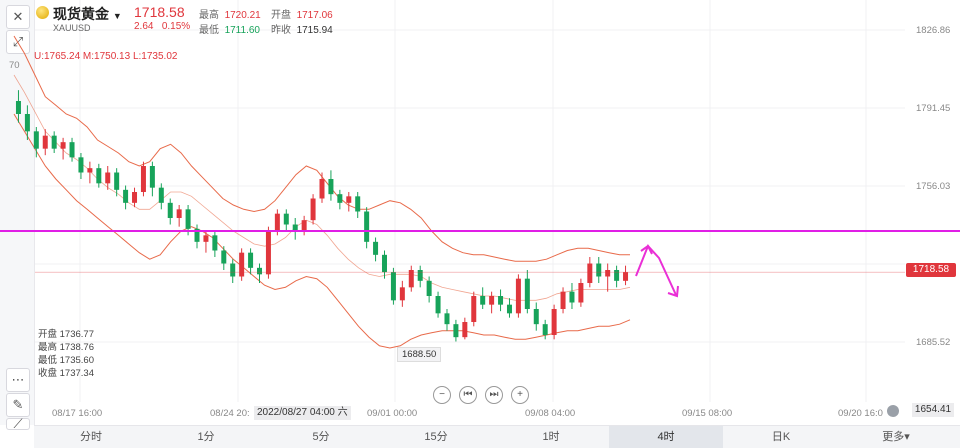 Image resolution: width=960 pixels, height=448 pixels. I want to click on low-stat: 最低 1711.60, so click(229, 28).